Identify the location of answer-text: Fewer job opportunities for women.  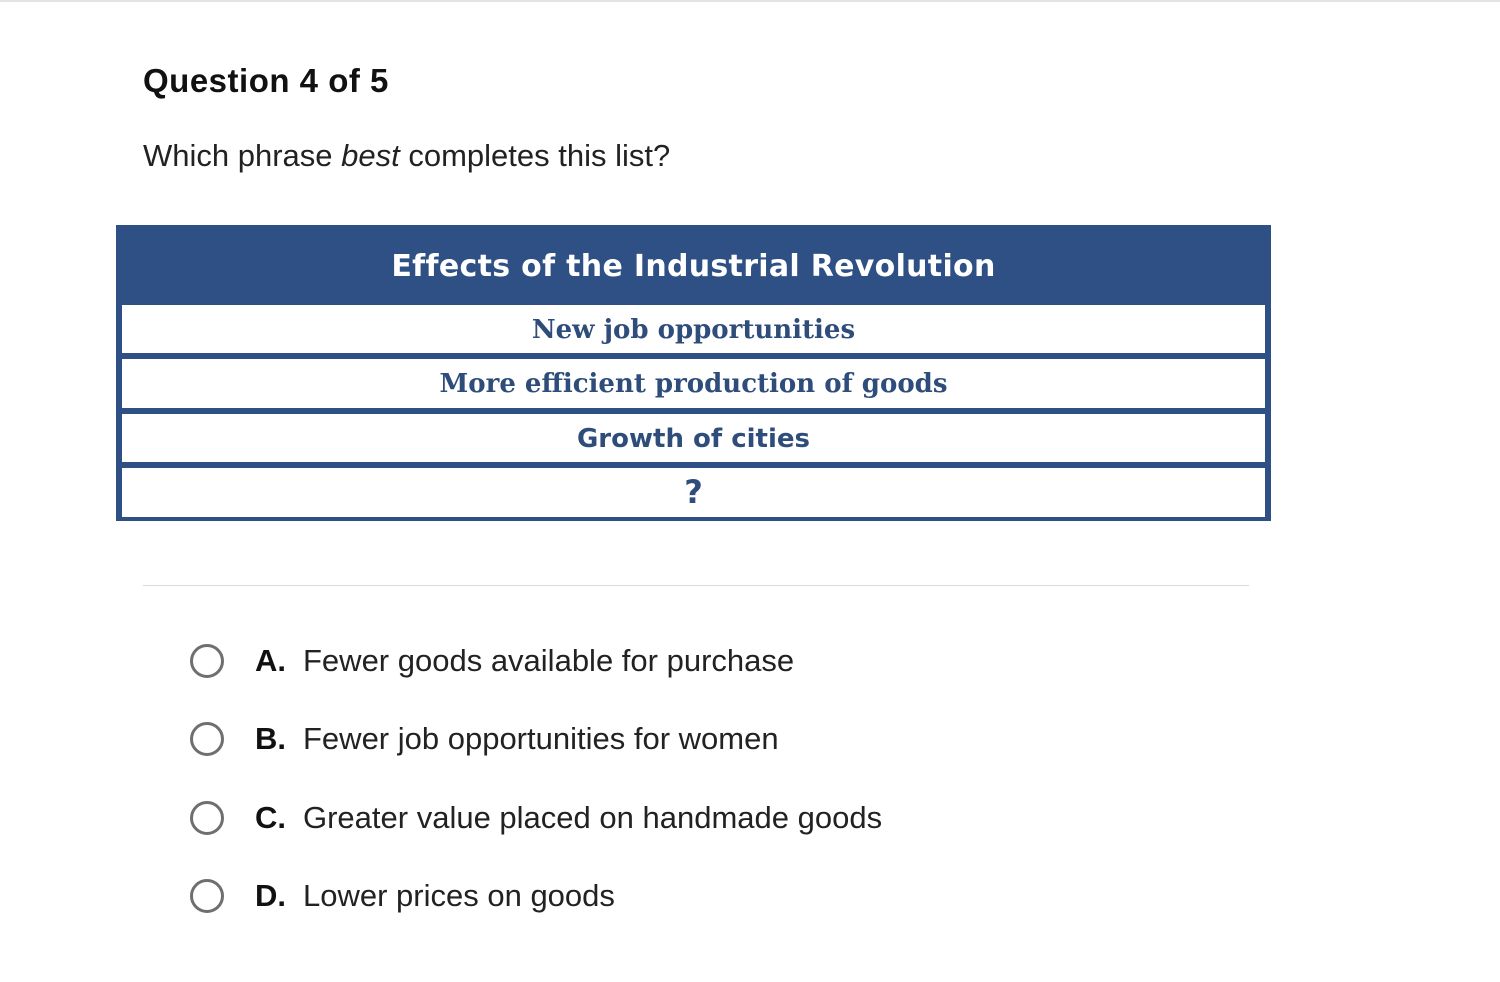
(541, 738).